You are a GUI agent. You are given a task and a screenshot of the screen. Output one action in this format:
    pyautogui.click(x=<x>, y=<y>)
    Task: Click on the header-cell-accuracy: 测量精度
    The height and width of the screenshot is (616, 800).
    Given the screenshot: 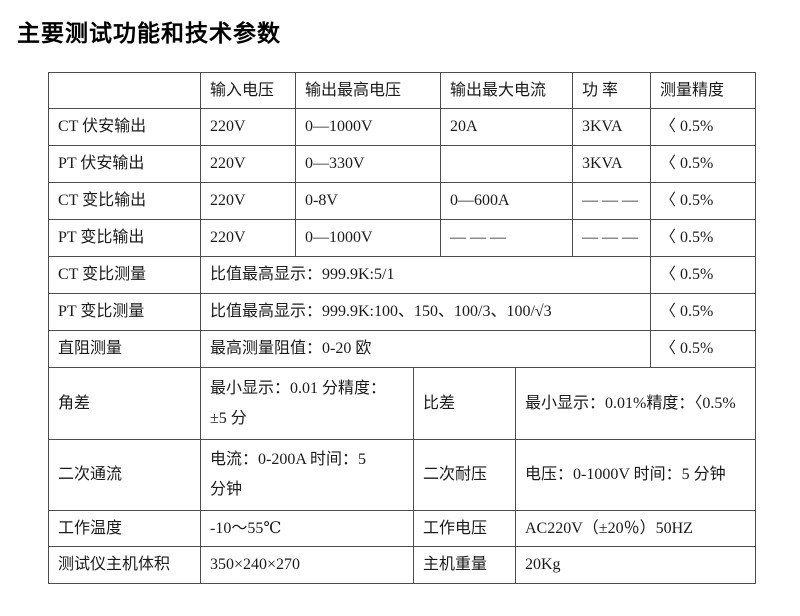 What is the action you would take?
    pyautogui.click(x=703, y=90)
    